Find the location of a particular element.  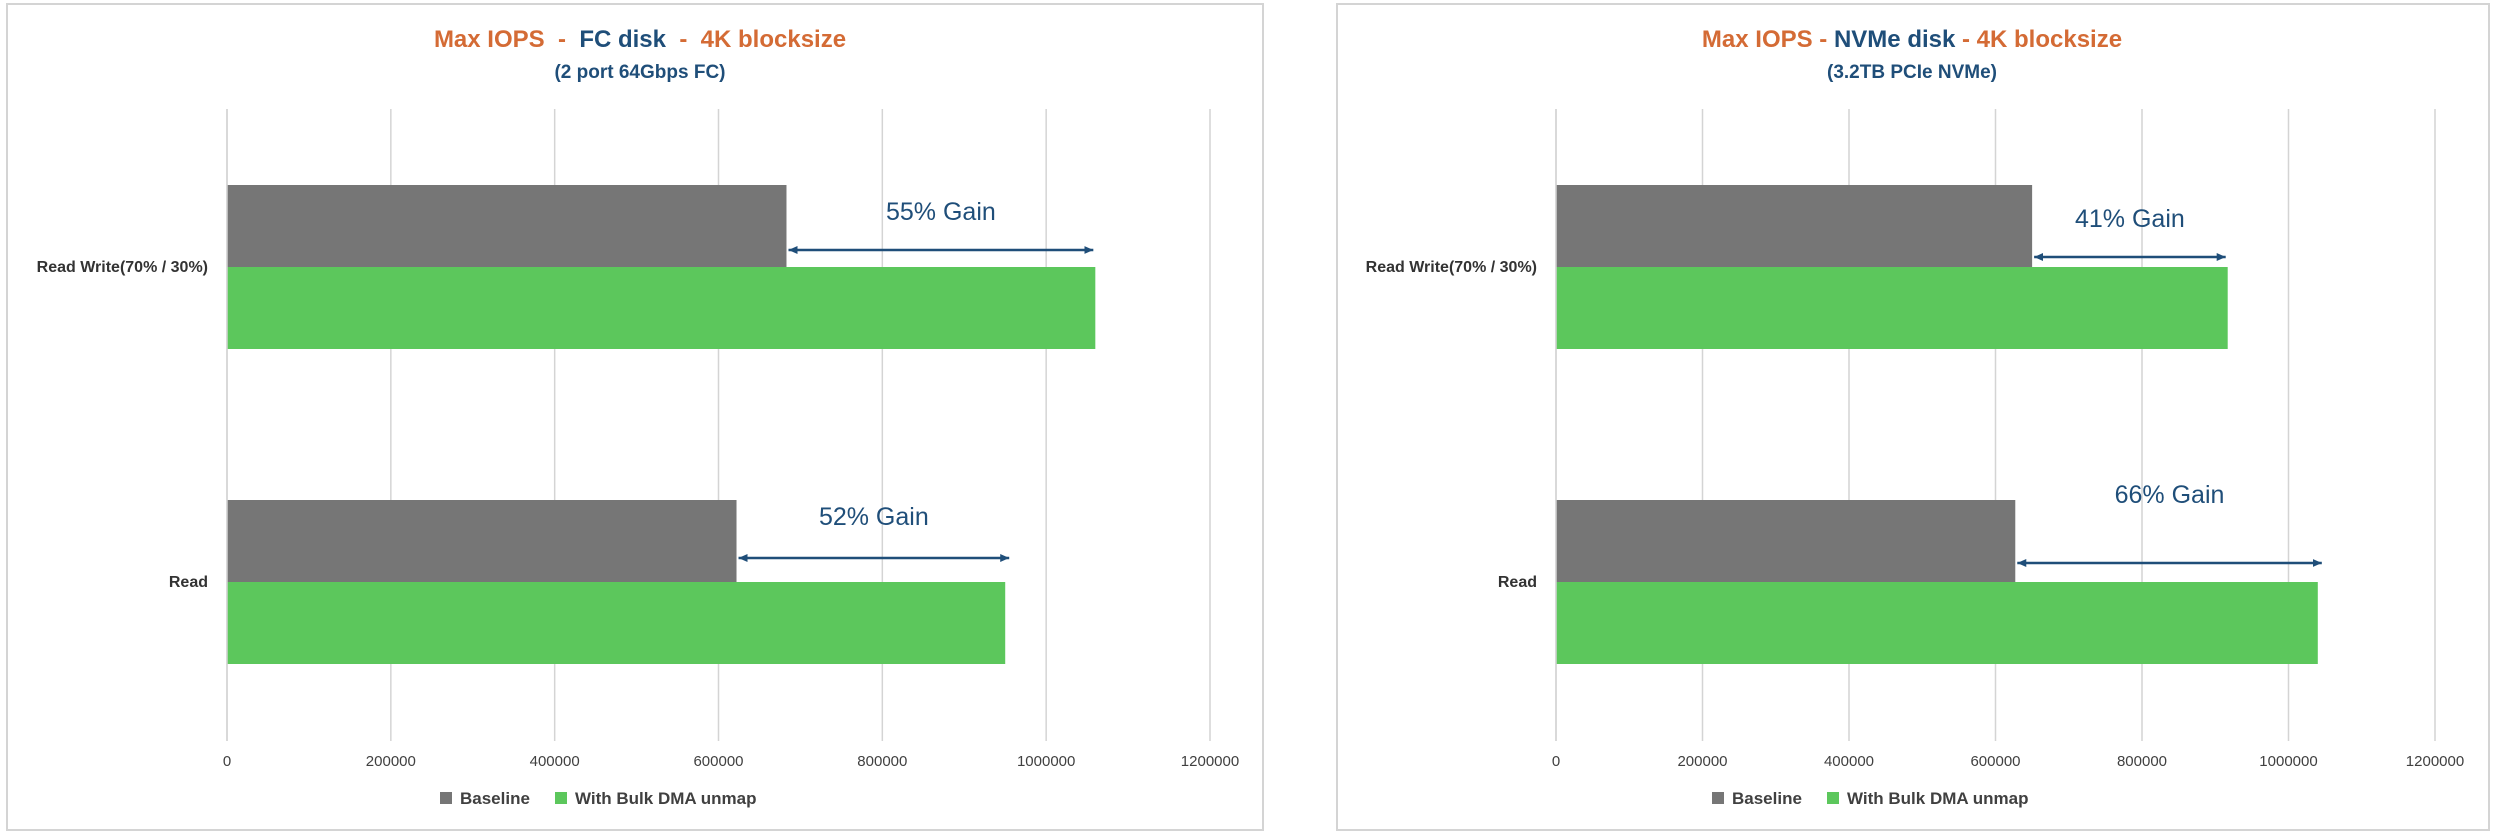

chart-subtitle: (2 port 64Gbps FC) is located at coordinates (639, 72).